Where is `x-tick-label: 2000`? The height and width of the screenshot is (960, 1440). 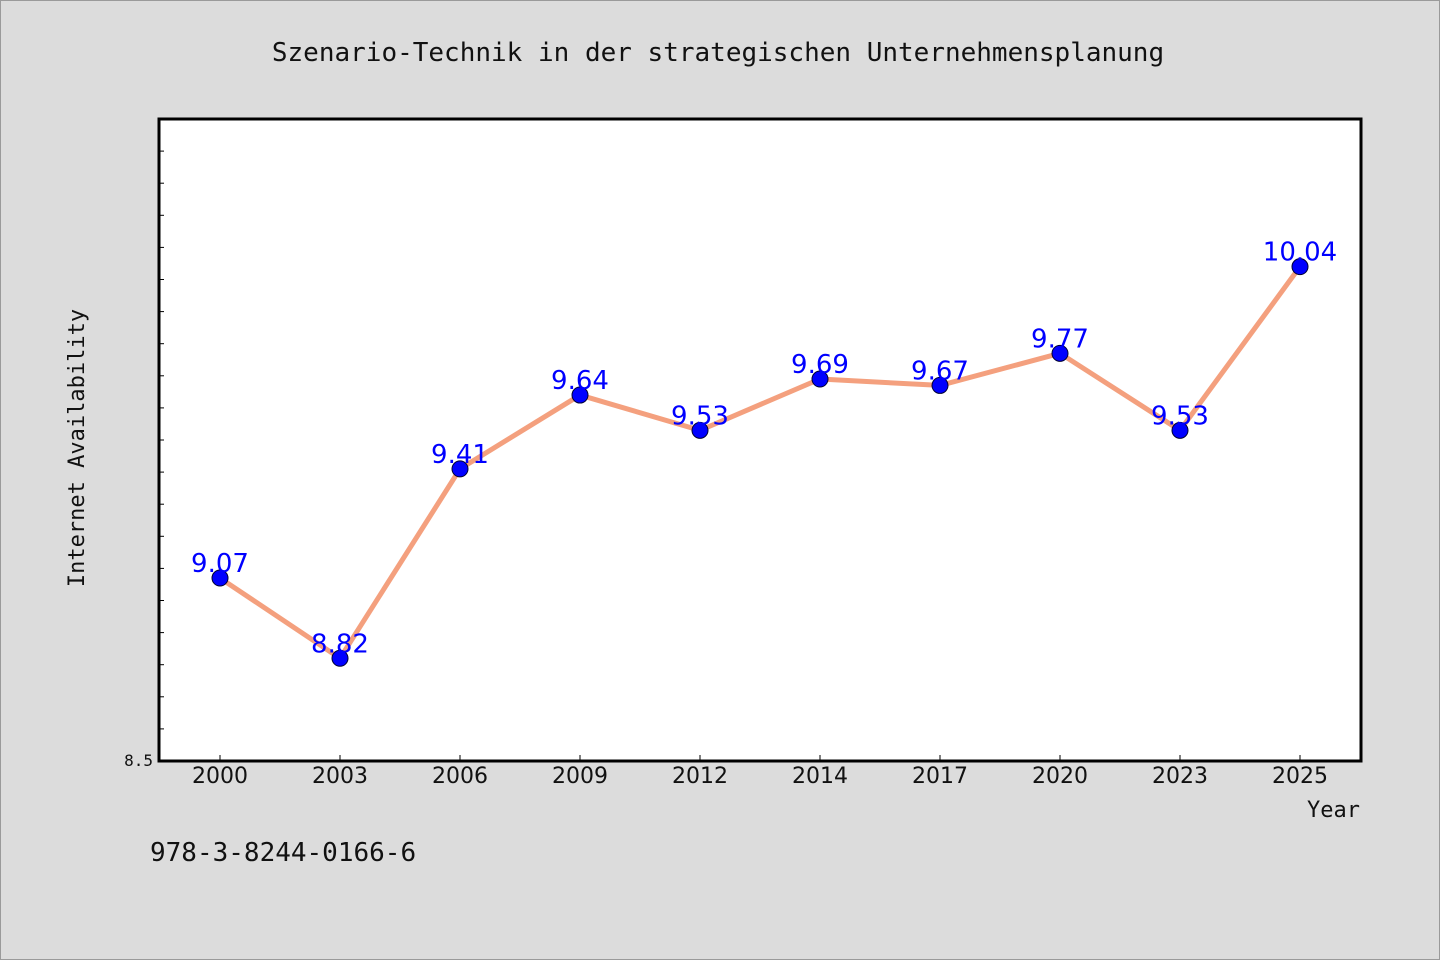 x-tick-label: 2000 is located at coordinates (220, 776).